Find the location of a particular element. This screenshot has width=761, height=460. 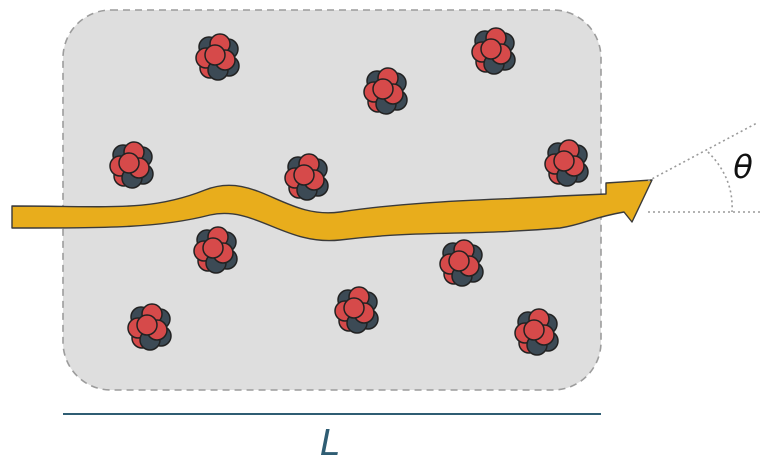

scattered-direction-guide is located at coordinates (702, 152).